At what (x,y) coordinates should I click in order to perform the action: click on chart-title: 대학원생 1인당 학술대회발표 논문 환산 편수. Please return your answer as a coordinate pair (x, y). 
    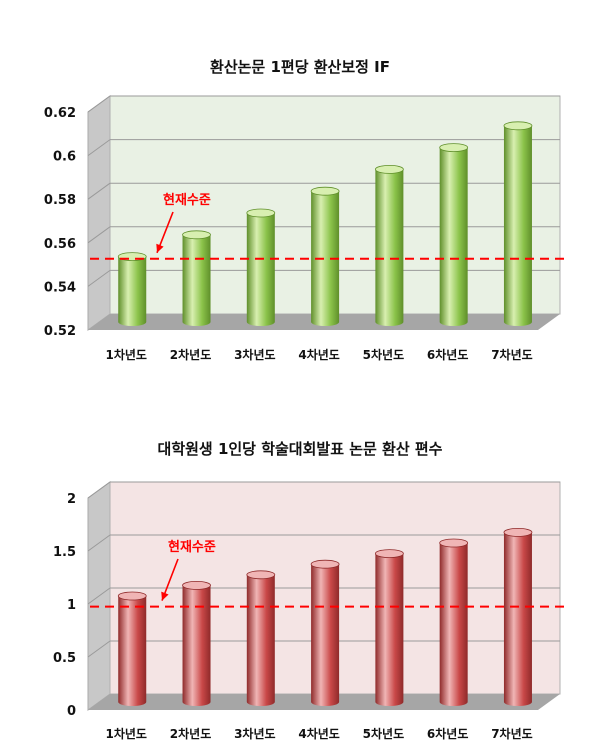
    Looking at the image, I should click on (300, 449).